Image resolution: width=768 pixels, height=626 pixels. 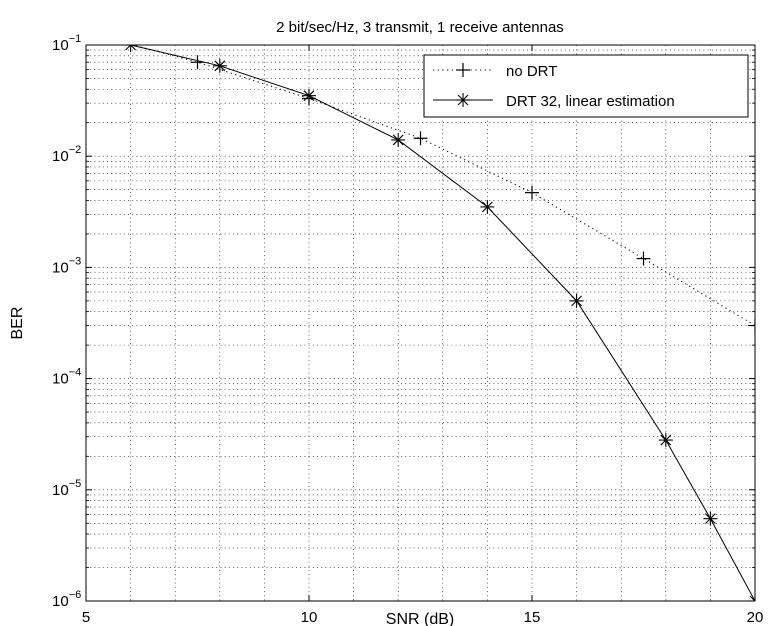 I want to click on legend-box, so click(x=586, y=86).